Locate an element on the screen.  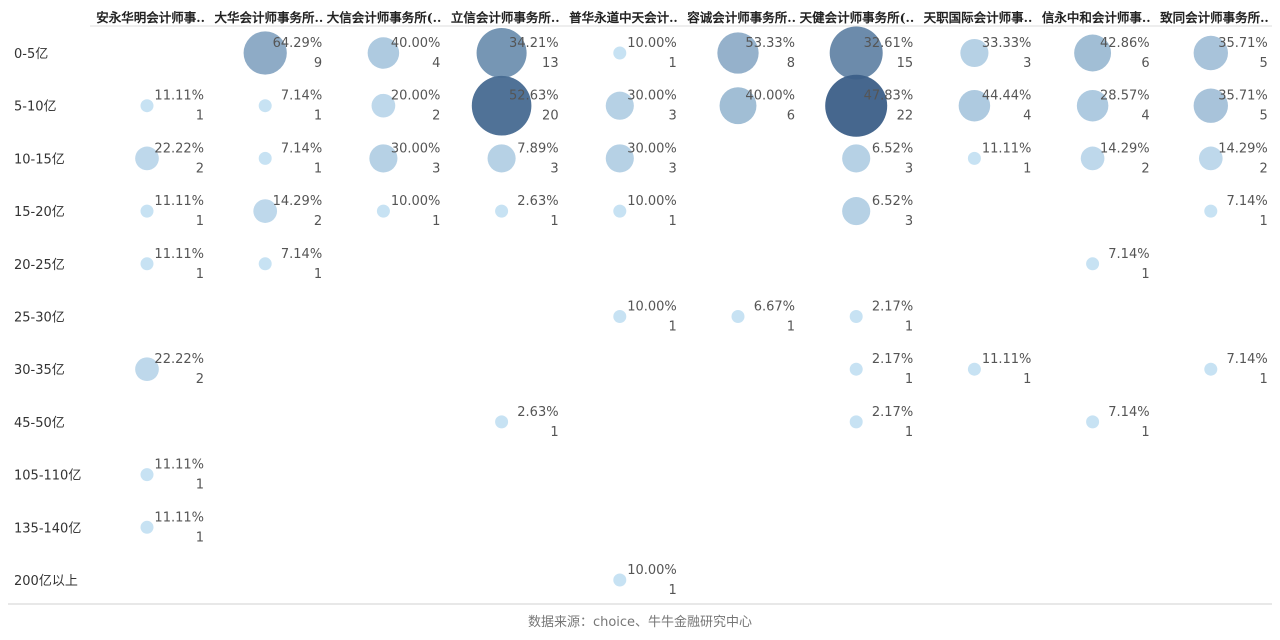
percent-label: 44.44% is located at coordinates (1007, 96).